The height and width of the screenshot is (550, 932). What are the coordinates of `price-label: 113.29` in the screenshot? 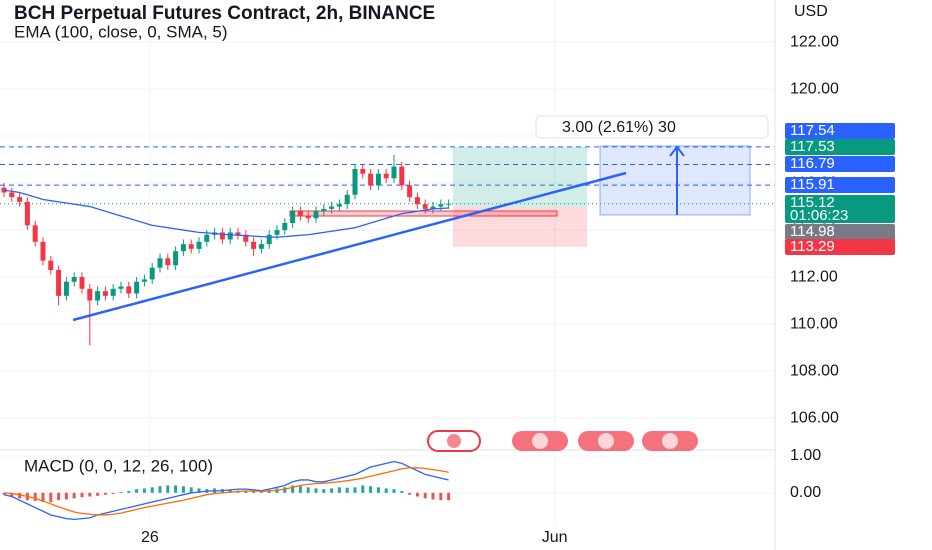 It's located at (812, 246).